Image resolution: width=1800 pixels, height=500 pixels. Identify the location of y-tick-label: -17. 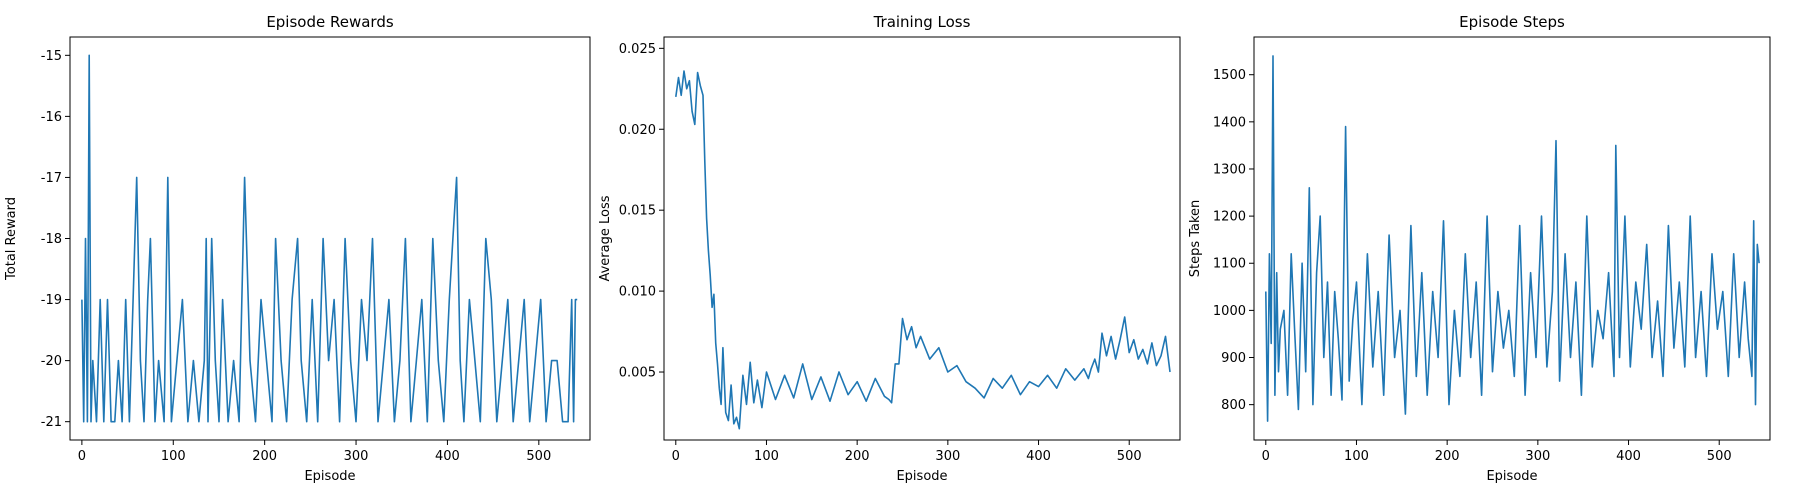
(51, 178).